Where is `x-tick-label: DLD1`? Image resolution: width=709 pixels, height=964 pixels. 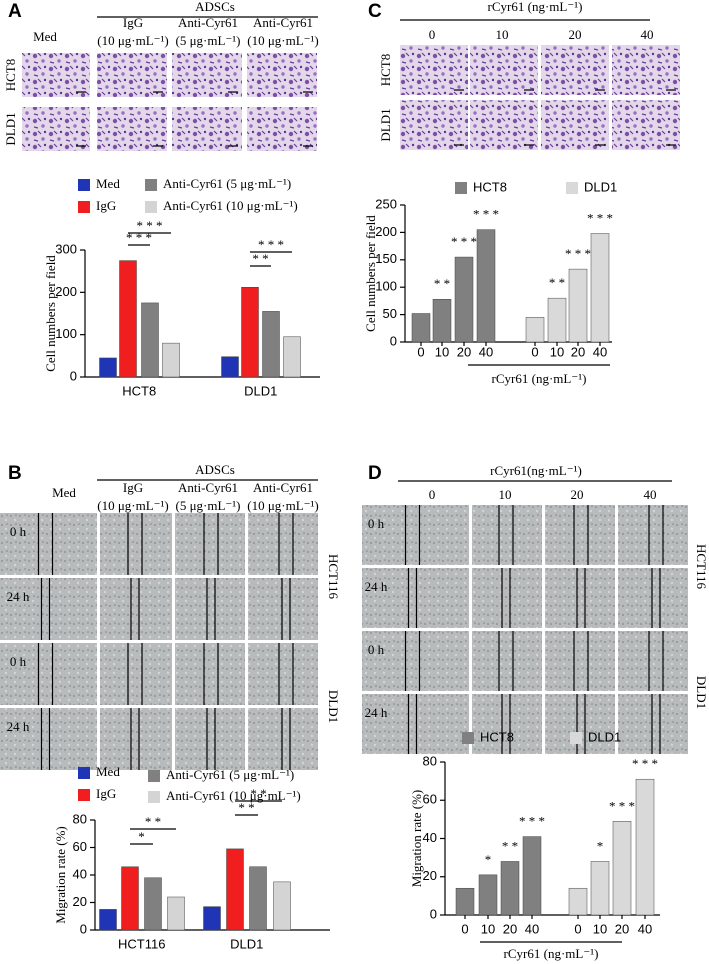
x-tick-label: DLD1 is located at coordinates (246, 943).